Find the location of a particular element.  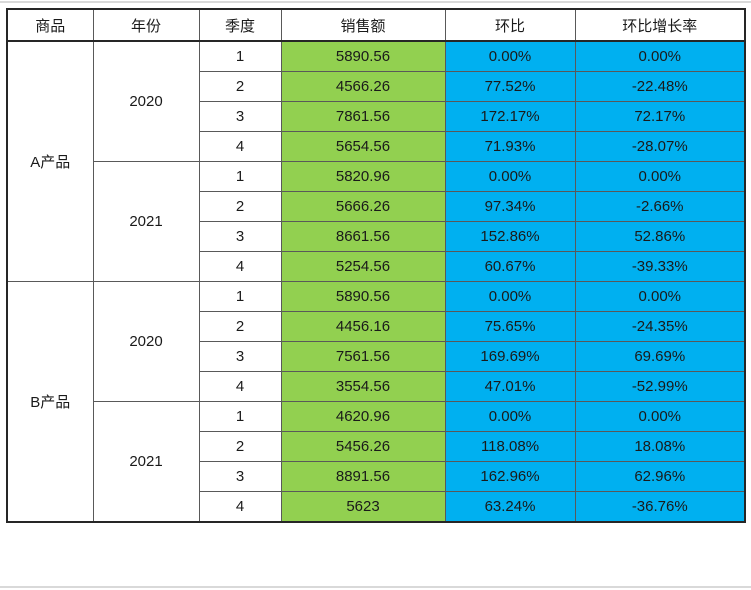

mom-growth-cell: 69.69% is located at coordinates (660, 356).